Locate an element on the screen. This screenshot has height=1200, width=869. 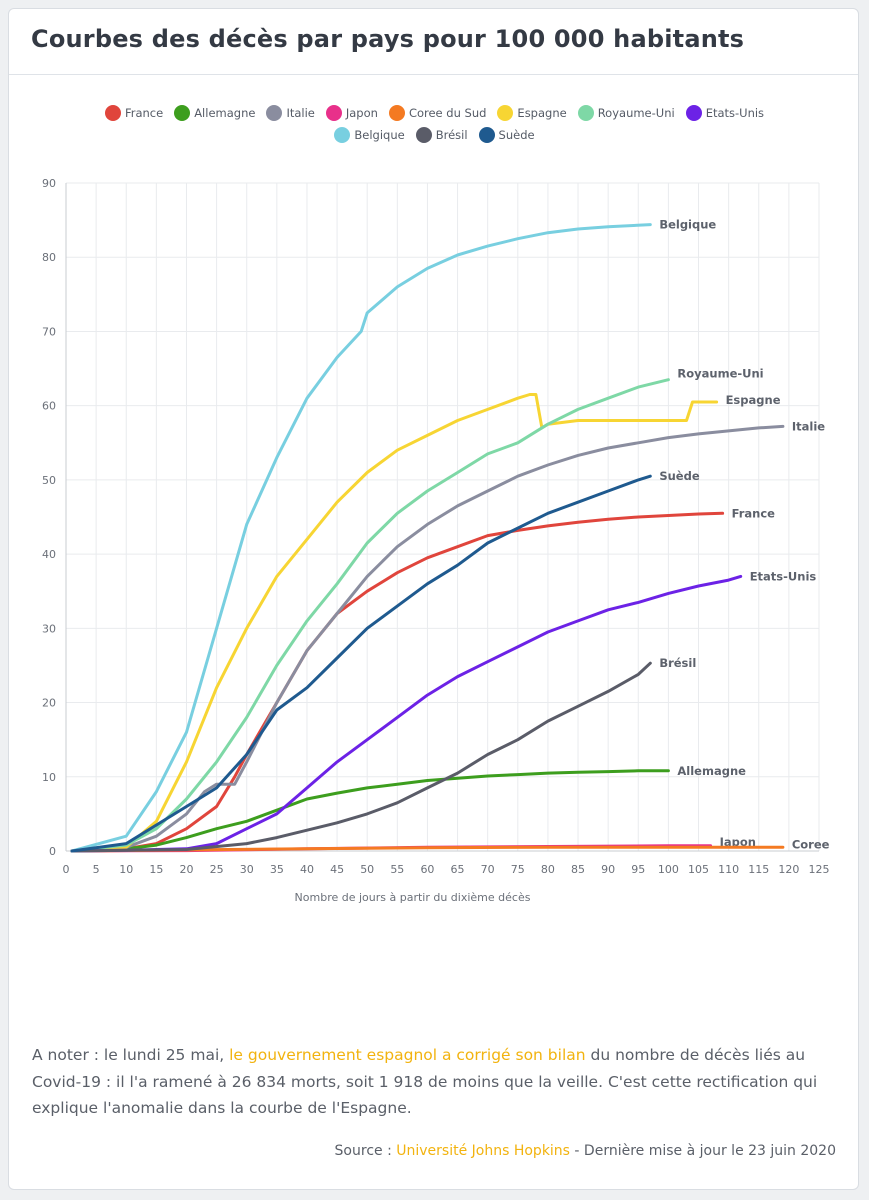
legend-item-etats-unis: Etats-Unis is located at coordinates (725, 113).